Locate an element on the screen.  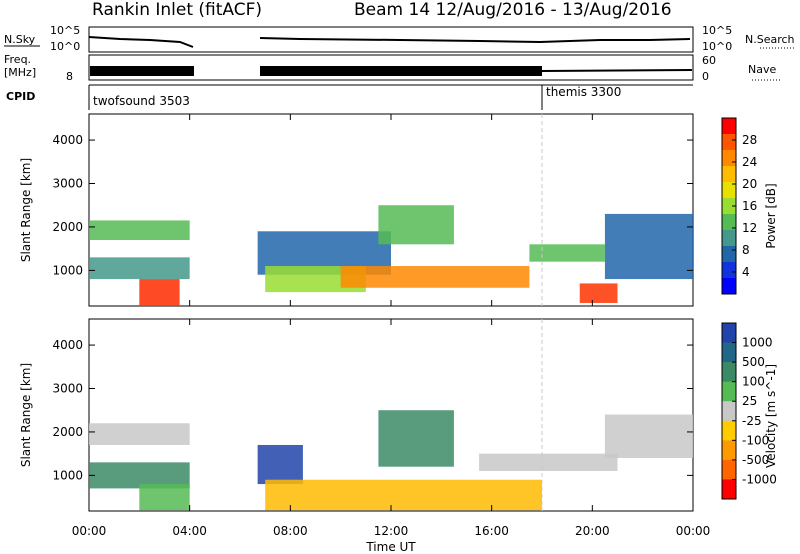
nsearch-tick-bottom: 10^0 is located at coordinates (717, 46).